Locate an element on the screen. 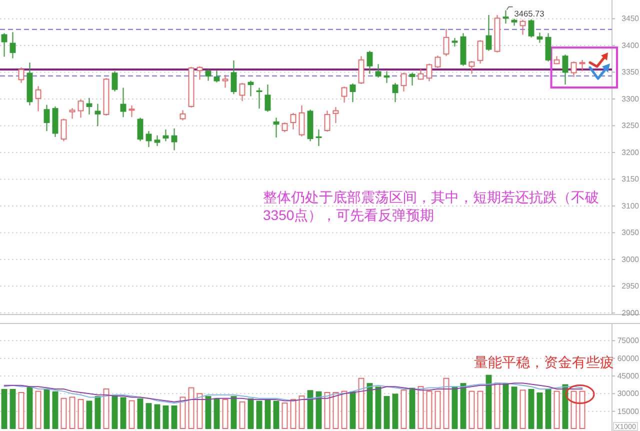 The height and width of the screenshot is (431, 640). annotation: 量能平稳，资金有些疲 is located at coordinates (544, 362).